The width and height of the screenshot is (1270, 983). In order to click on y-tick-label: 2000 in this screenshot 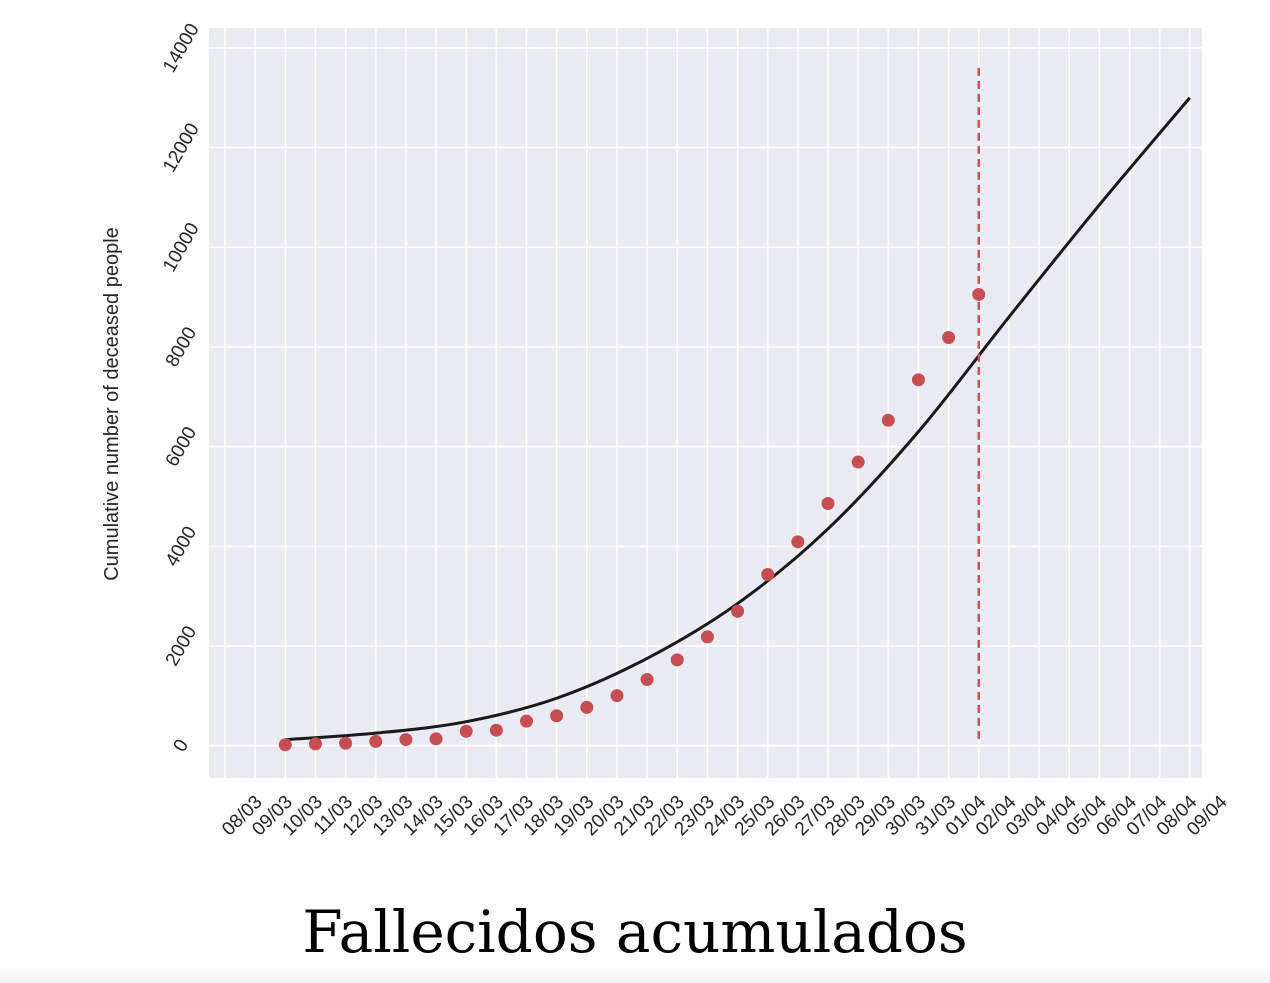, I will do `click(181, 646)`.